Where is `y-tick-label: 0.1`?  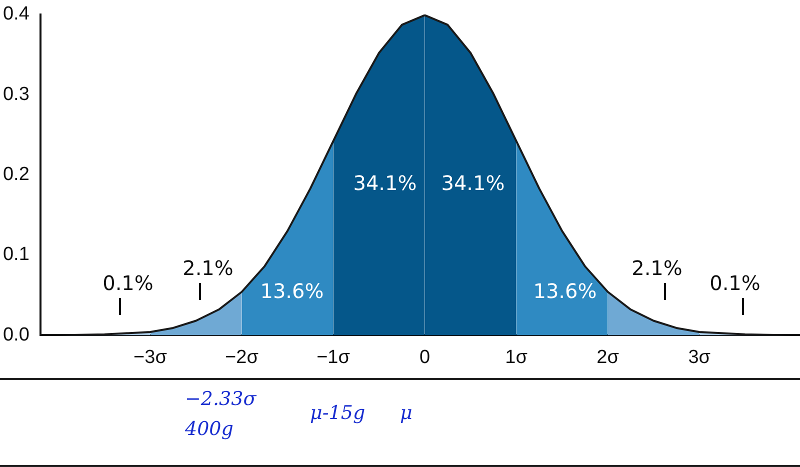 y-tick-label: 0.1 is located at coordinates (16, 255).